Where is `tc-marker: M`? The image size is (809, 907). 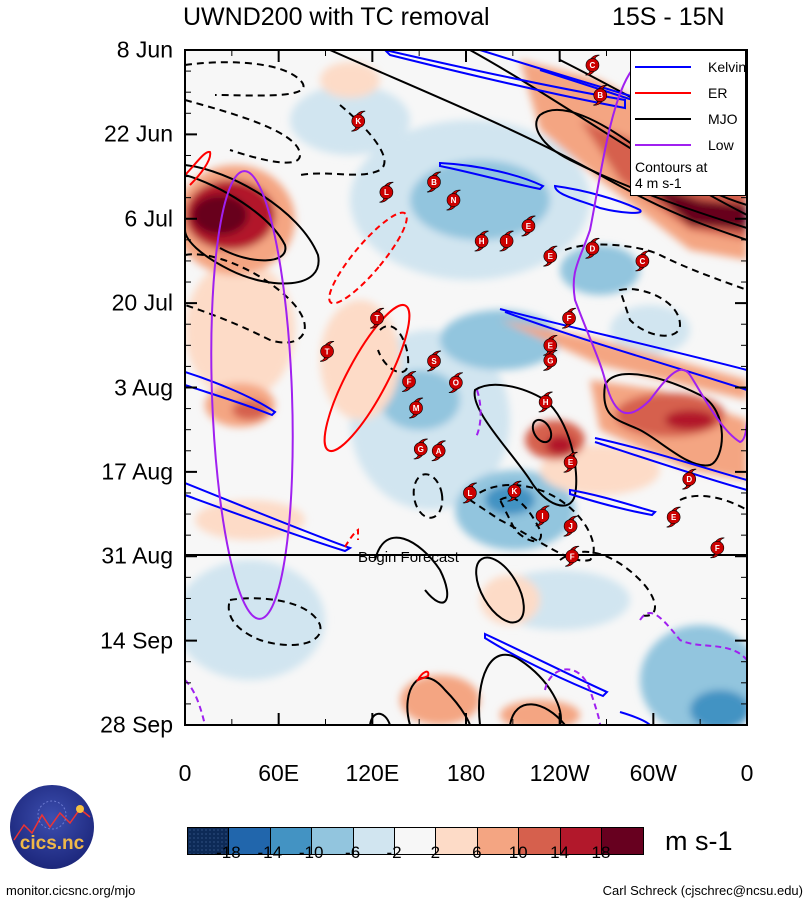
tc-marker: M is located at coordinates (416, 408).